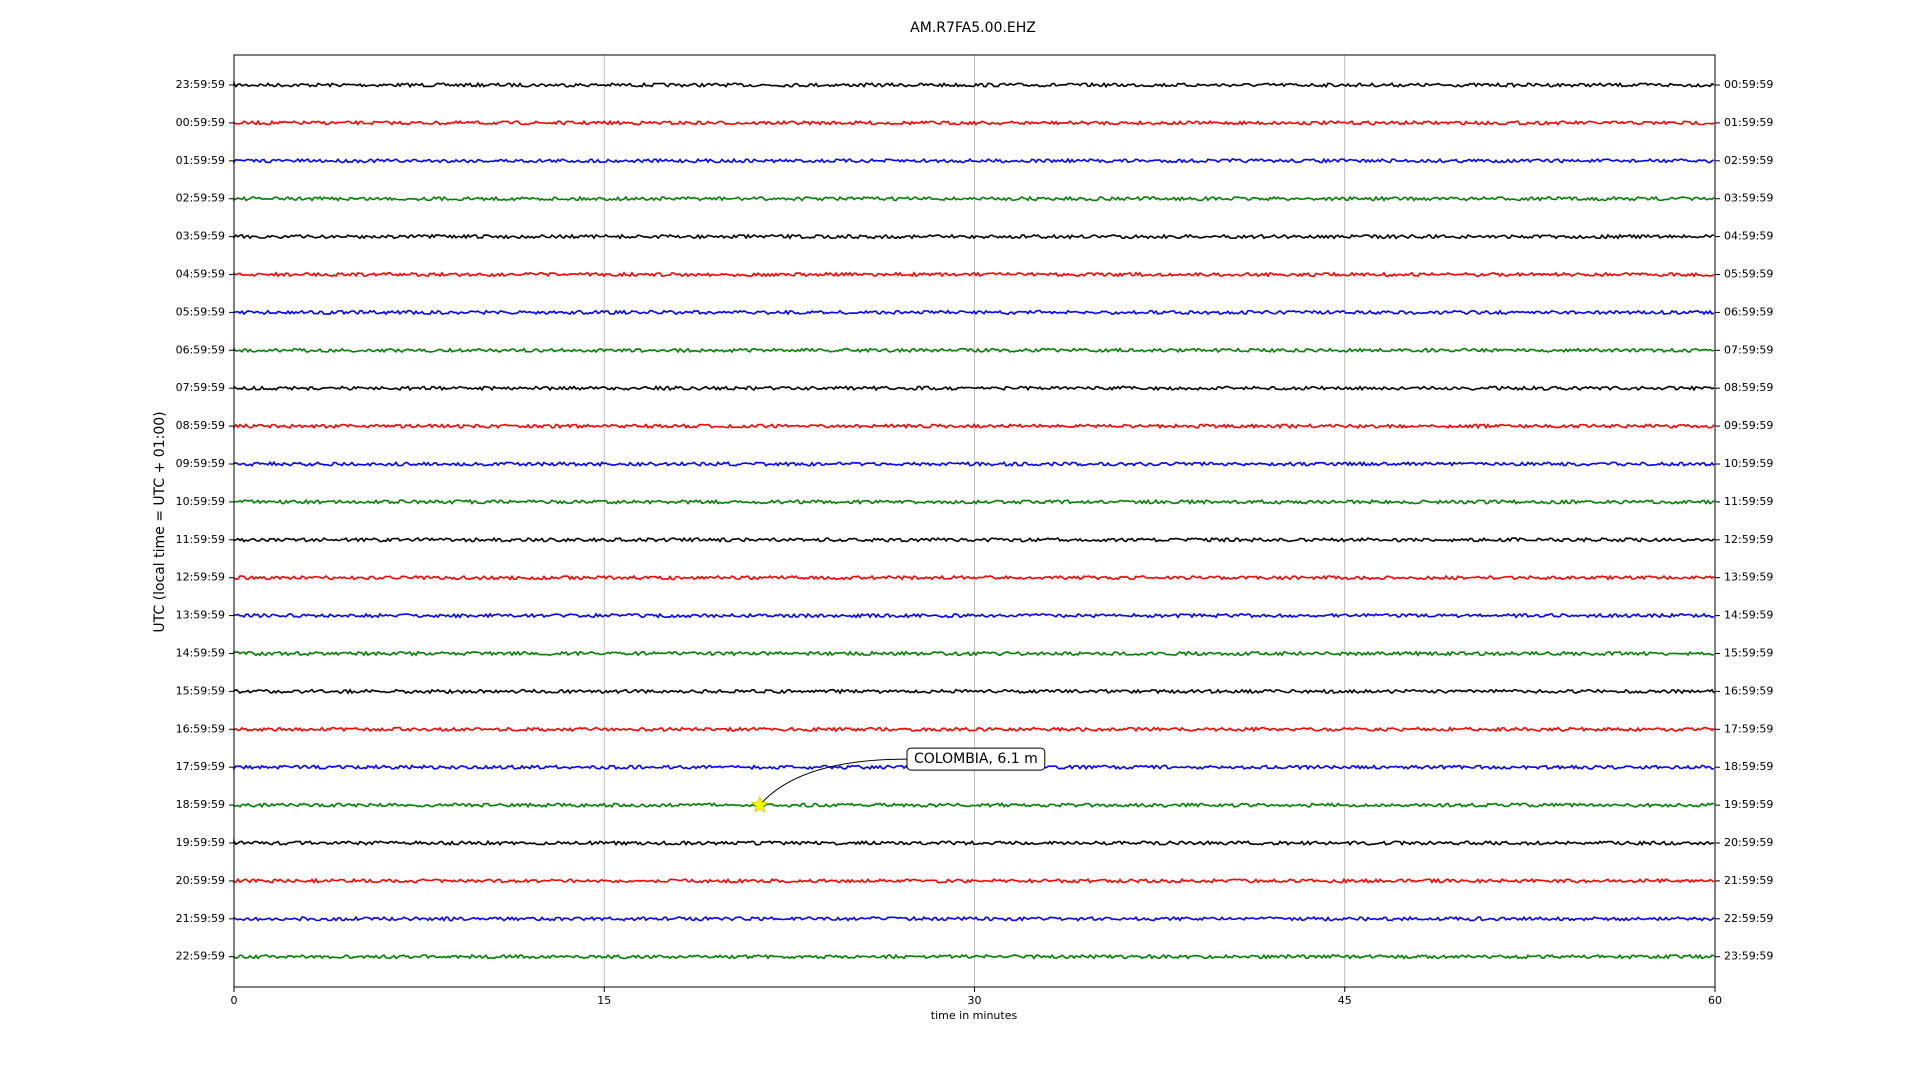 This screenshot has height=1080, width=1920. What do you see at coordinates (200, 198) in the screenshot?
I see `y-tick-label: 02:59:59` at bounding box center [200, 198].